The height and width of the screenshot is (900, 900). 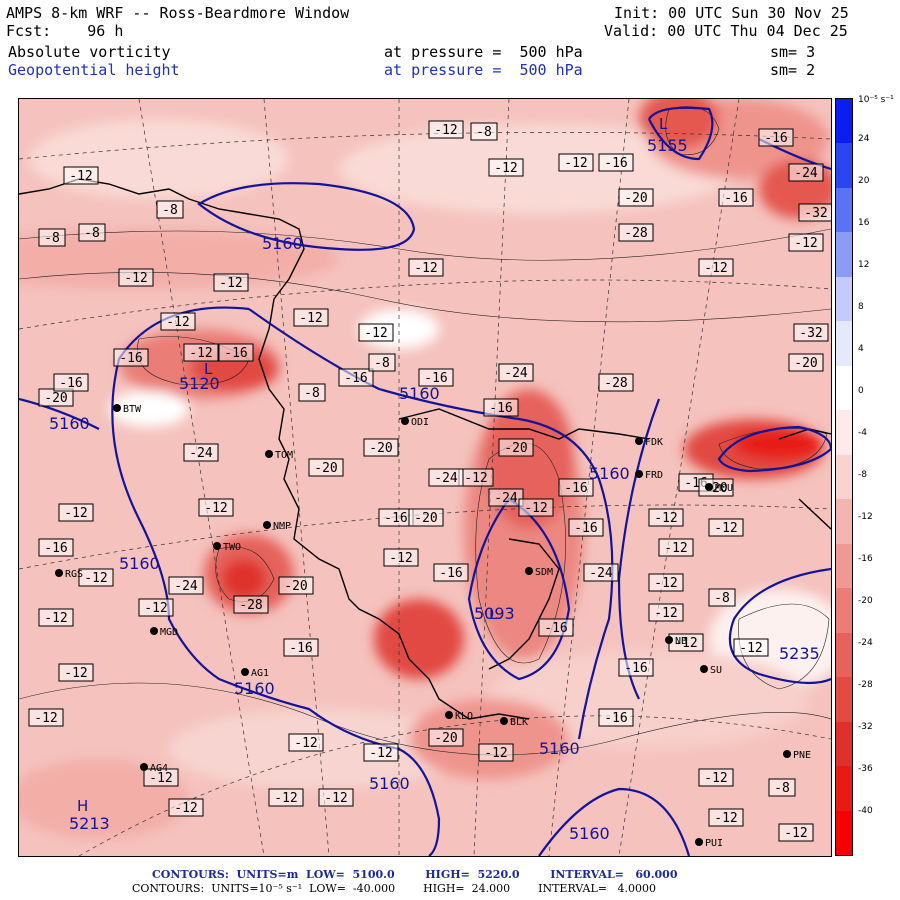 I want to click on field2-name: Geopotential height, so click(x=94, y=70).